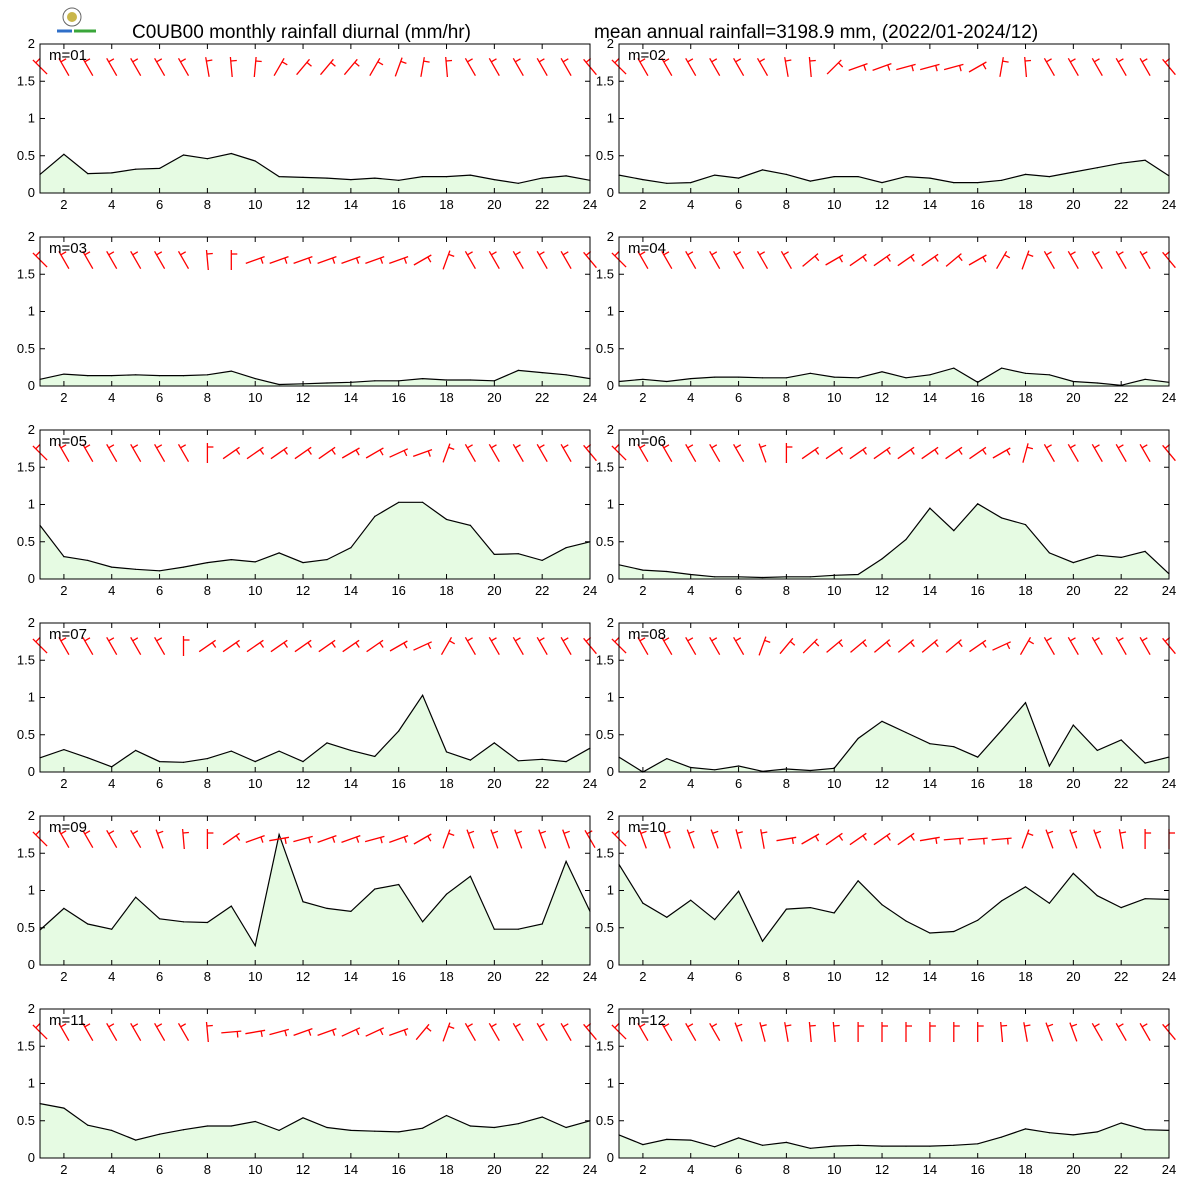  What do you see at coordinates (68, 248) in the screenshot?
I see `panel-label: m=03` at bounding box center [68, 248].